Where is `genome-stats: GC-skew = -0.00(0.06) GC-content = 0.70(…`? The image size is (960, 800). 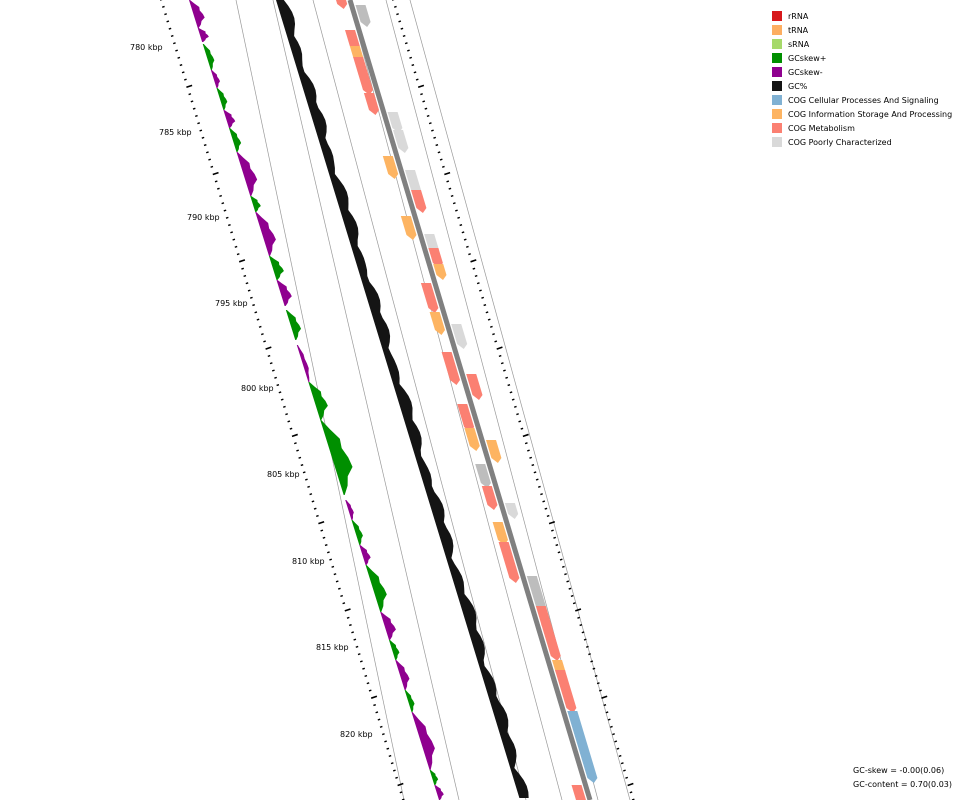
genome-stats: GC-skew = -0.00(0.06) GC-content = 0.70(… is located at coordinates (902, 778).